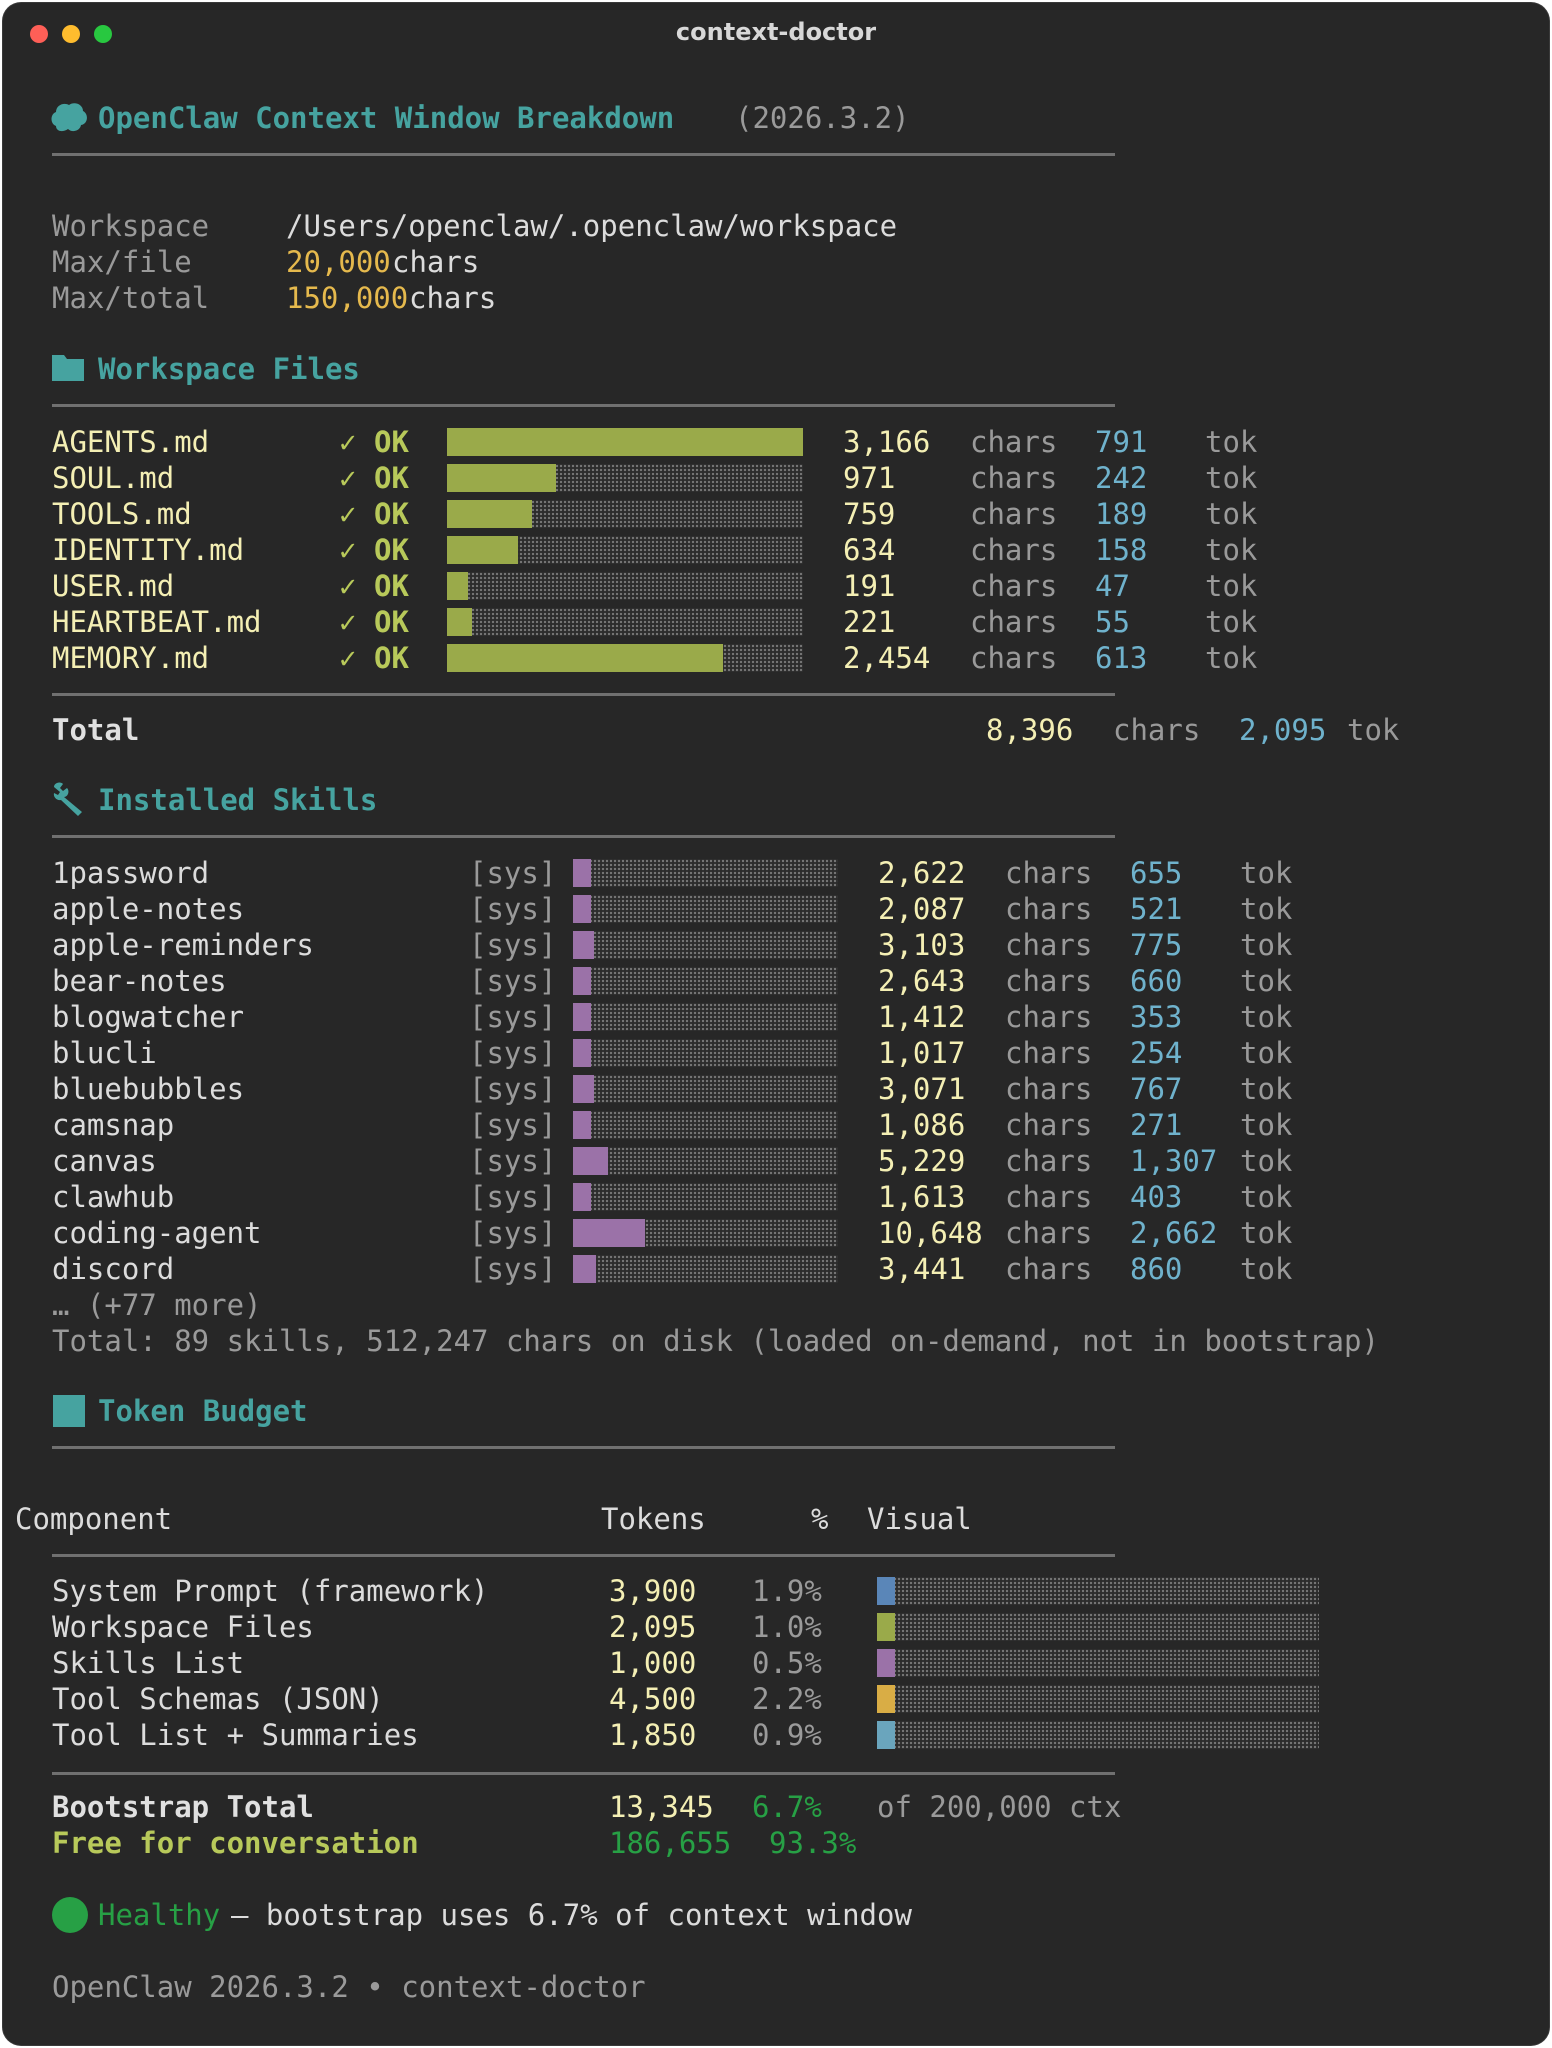 The height and width of the screenshot is (2048, 1552). What do you see at coordinates (653, 1663) in the screenshot?
I see `budget-tokens: 1,000` at bounding box center [653, 1663].